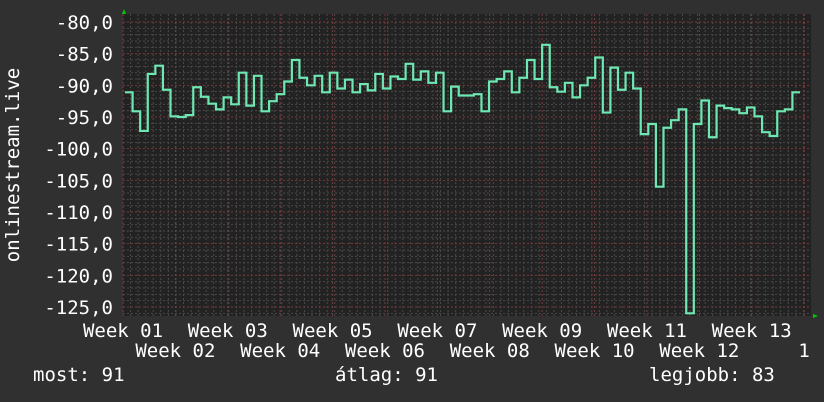 The width and height of the screenshot is (824, 402). I want to click on x-tick-label: Week 04, so click(280, 351).